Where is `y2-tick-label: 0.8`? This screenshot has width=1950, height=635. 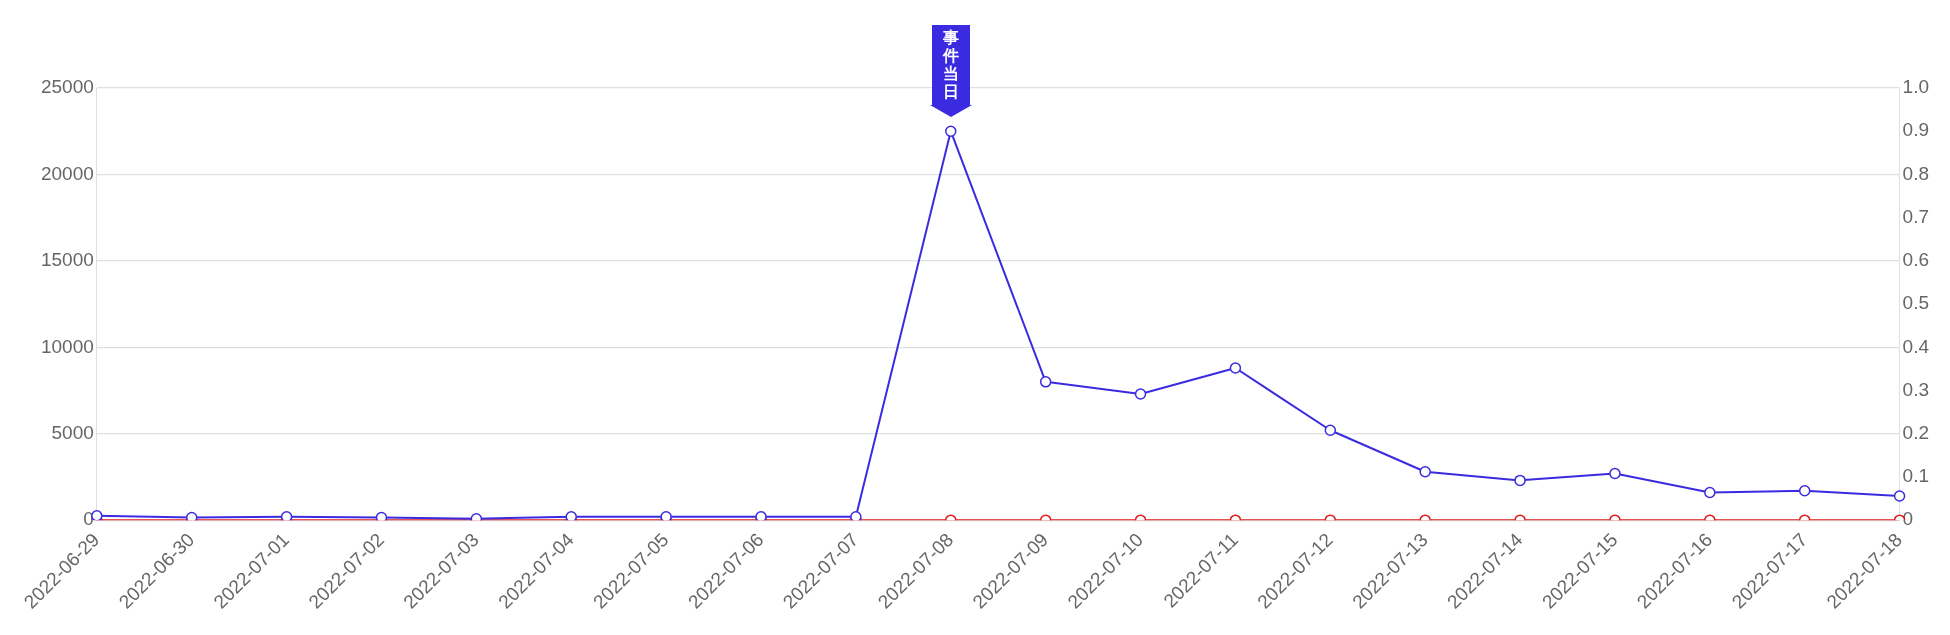 y2-tick-label: 0.8 is located at coordinates (1916, 173).